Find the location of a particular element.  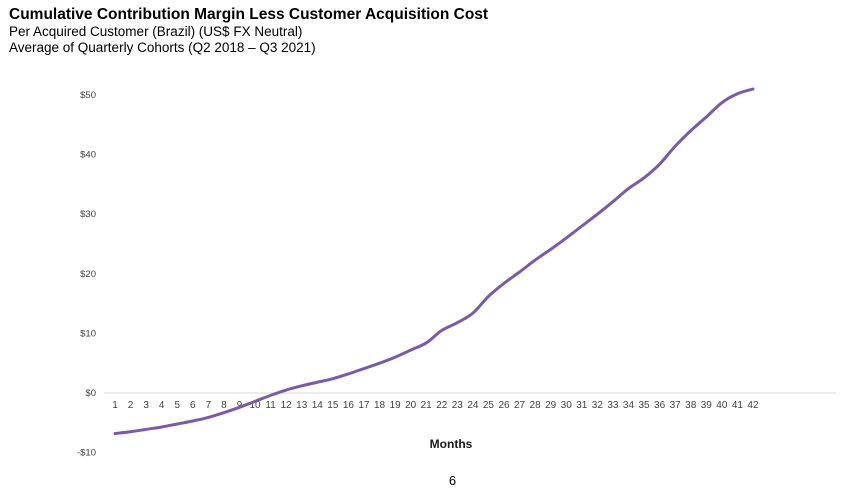

x-tick-label: 14 is located at coordinates (318, 405).